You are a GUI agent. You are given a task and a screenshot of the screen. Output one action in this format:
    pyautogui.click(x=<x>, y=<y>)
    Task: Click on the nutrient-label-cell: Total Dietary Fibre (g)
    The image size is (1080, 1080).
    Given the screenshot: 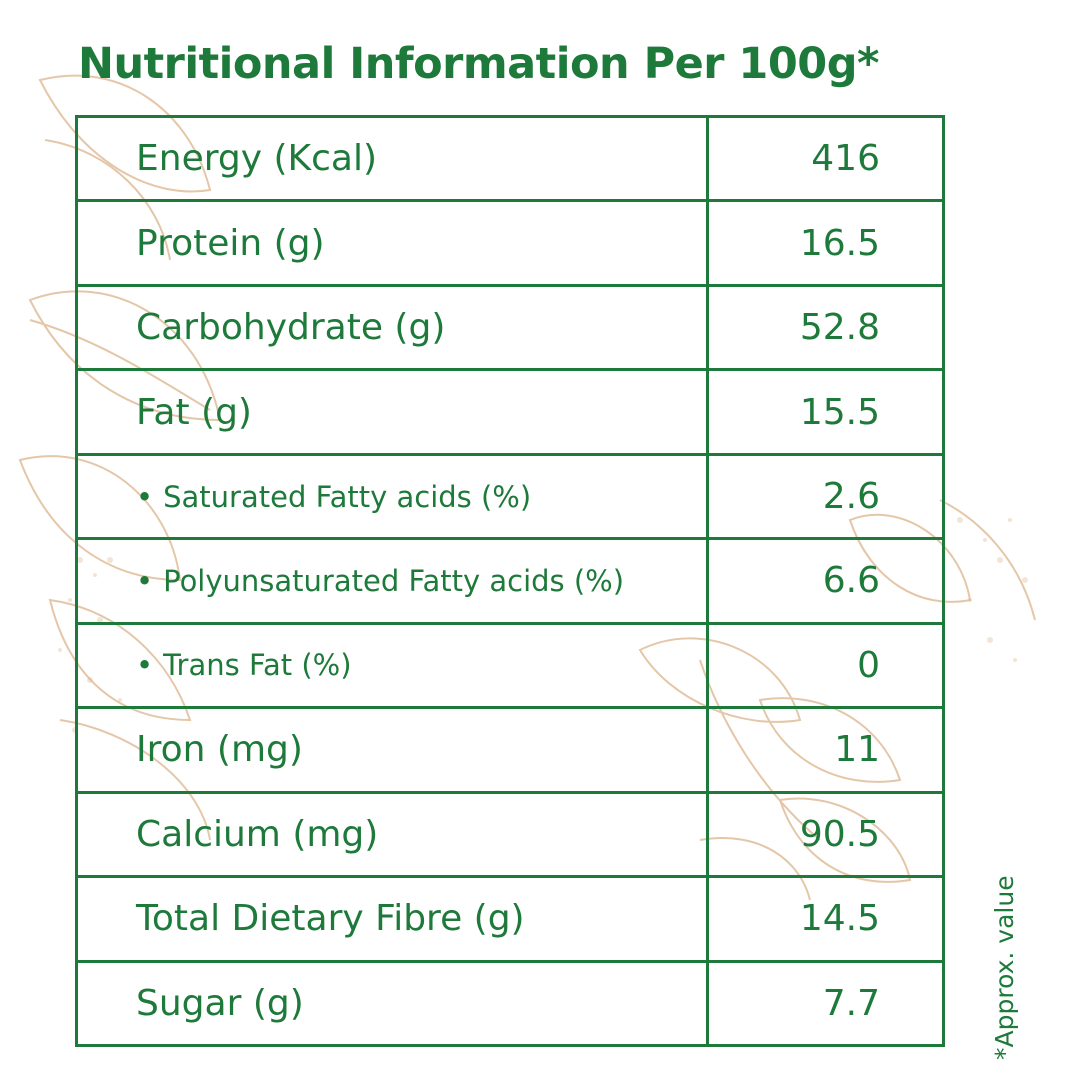 What is the action you would take?
    pyautogui.click(x=392, y=919)
    